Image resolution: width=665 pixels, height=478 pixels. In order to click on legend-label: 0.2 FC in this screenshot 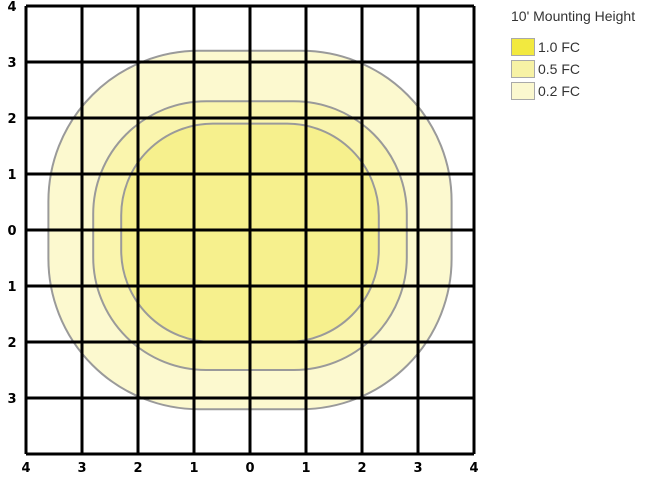, I will do `click(559, 91)`.